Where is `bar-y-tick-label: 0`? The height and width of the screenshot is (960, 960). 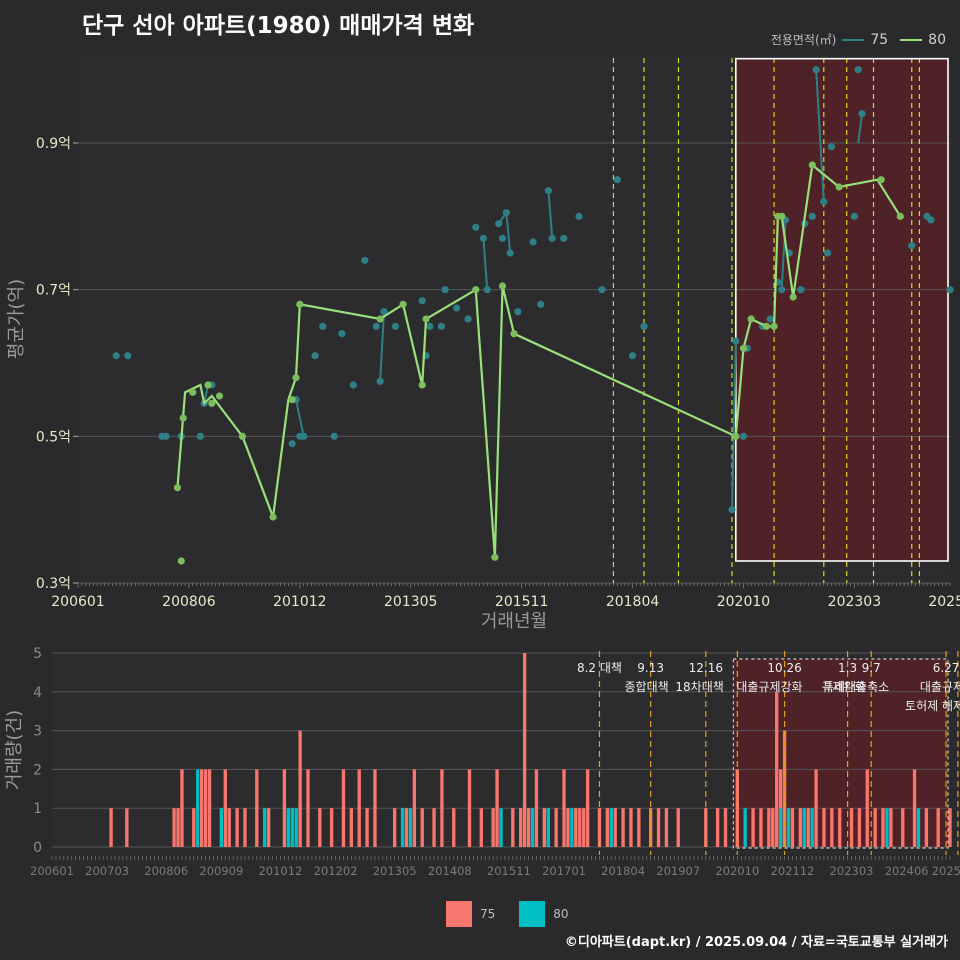 bar-y-tick-label: 0 is located at coordinates (37, 848).